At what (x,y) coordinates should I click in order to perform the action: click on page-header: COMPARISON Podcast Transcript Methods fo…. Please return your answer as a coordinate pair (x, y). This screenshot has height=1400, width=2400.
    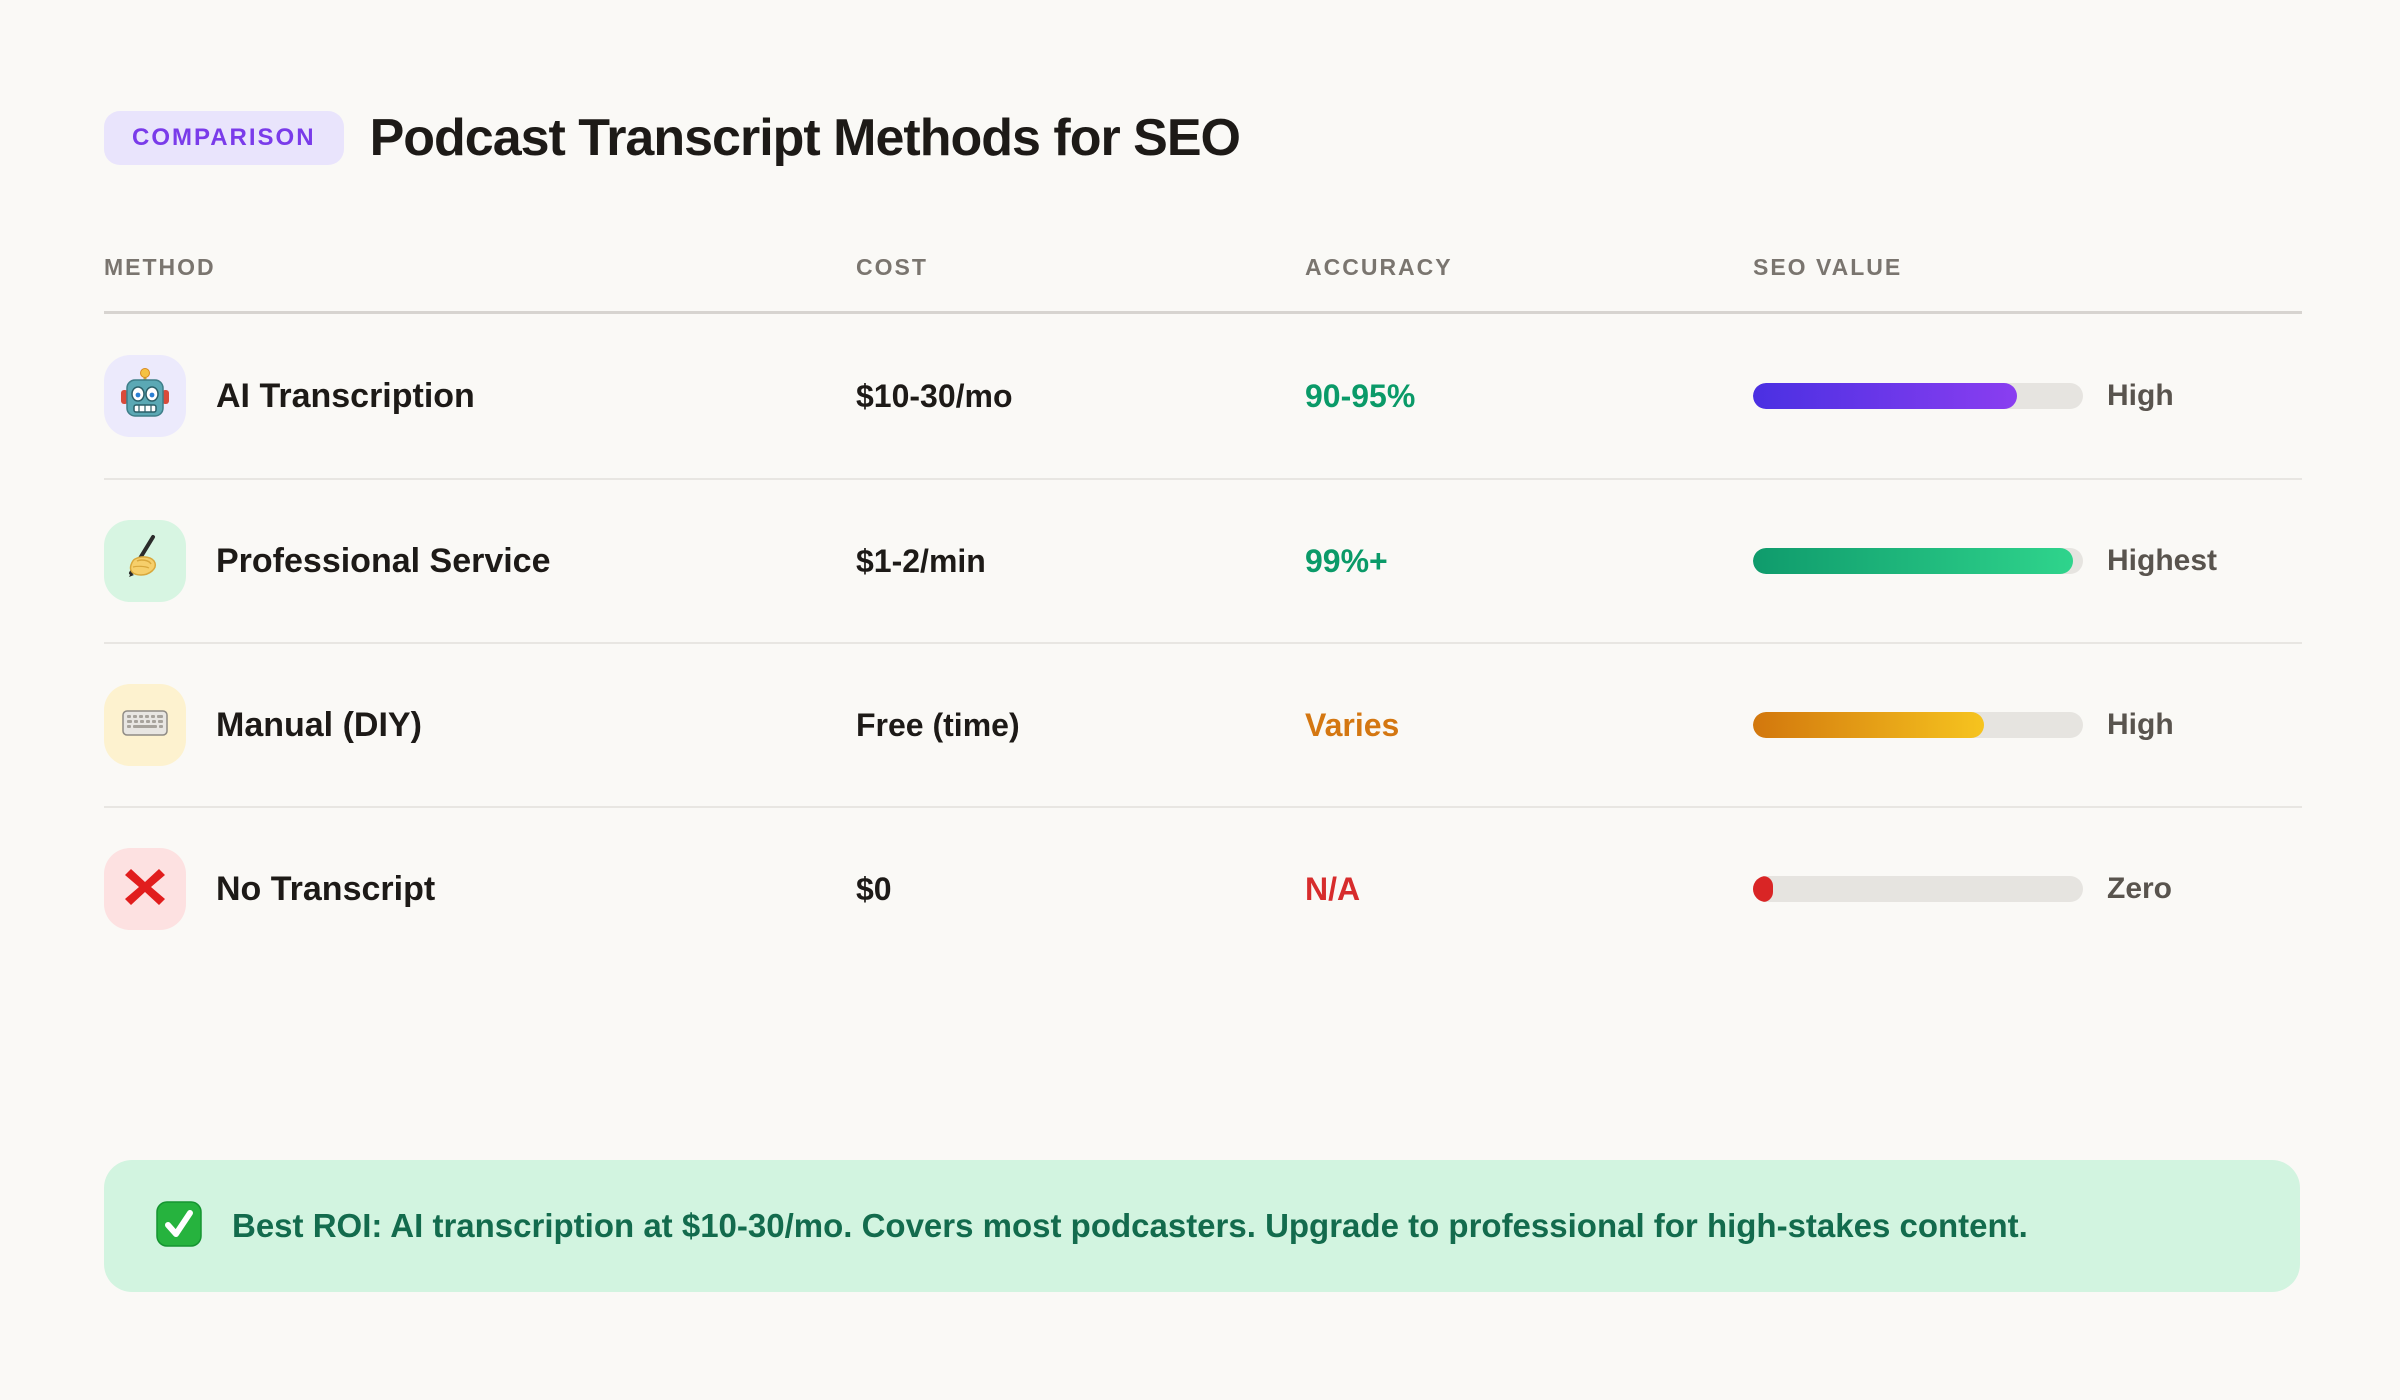
    Looking at the image, I should click on (1203, 138).